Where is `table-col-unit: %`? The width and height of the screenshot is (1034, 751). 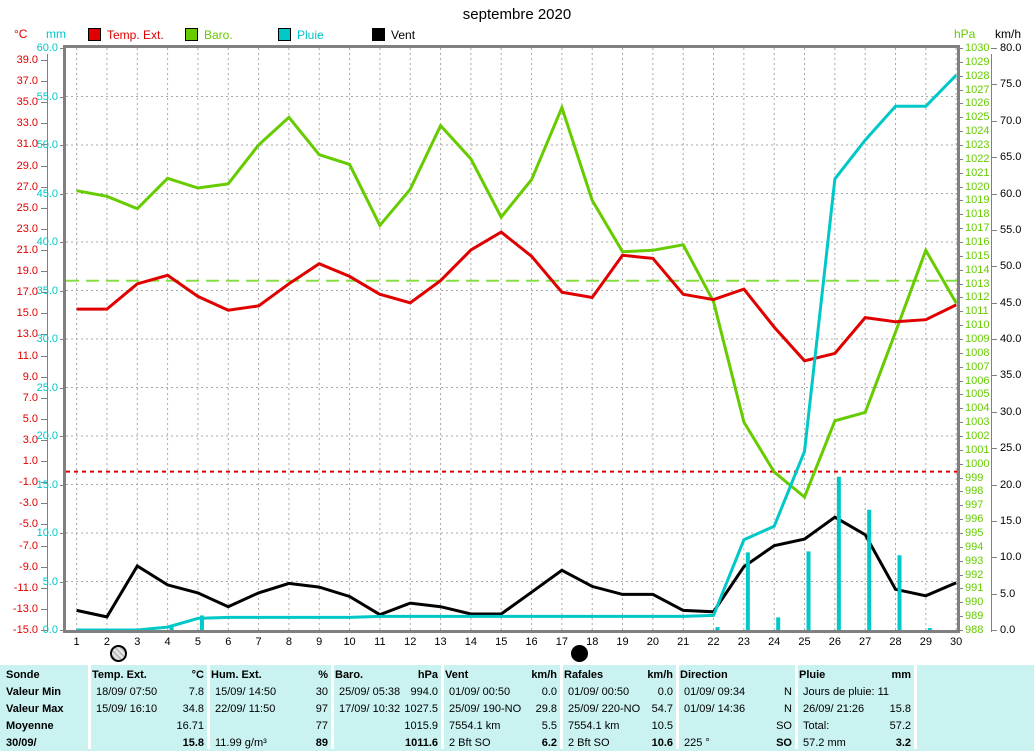
table-col-unit: % is located at coordinates (323, 675).